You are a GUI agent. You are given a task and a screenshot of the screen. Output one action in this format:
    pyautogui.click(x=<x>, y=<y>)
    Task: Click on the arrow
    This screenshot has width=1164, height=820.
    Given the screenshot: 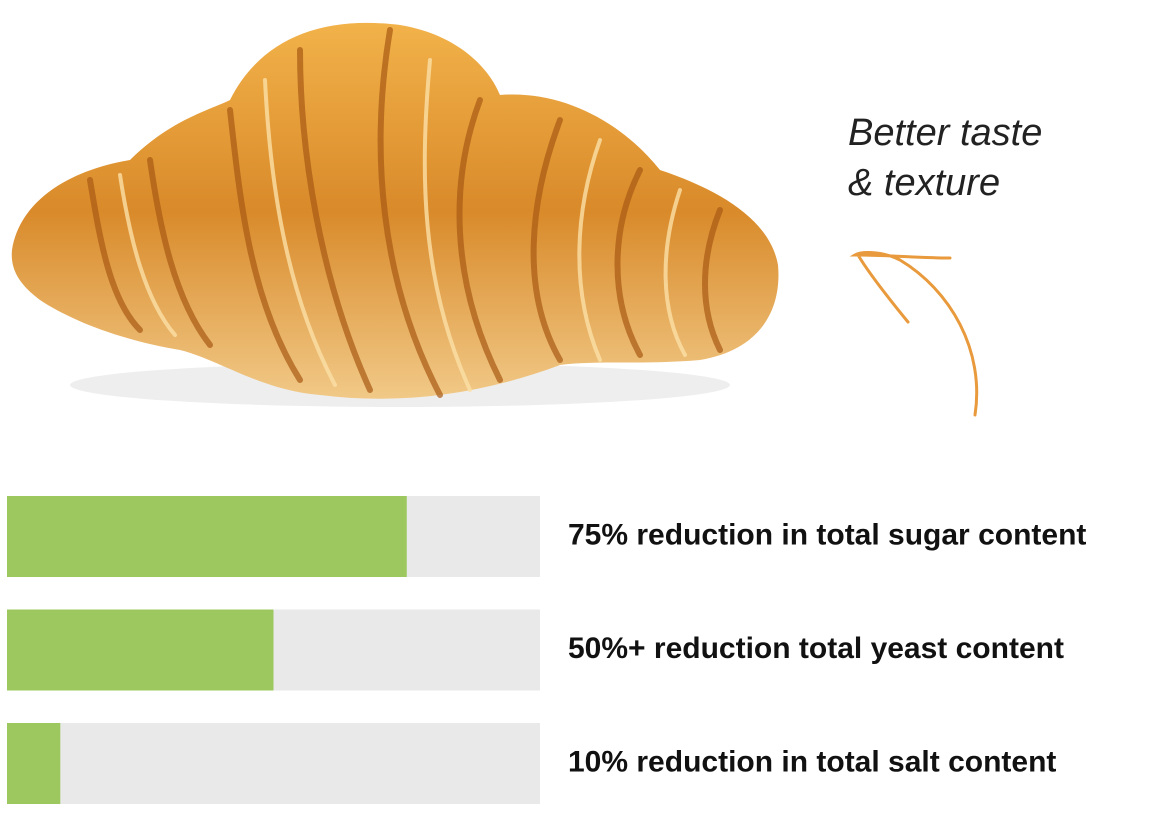 What is the action you would take?
    pyautogui.click(x=914, y=334)
    